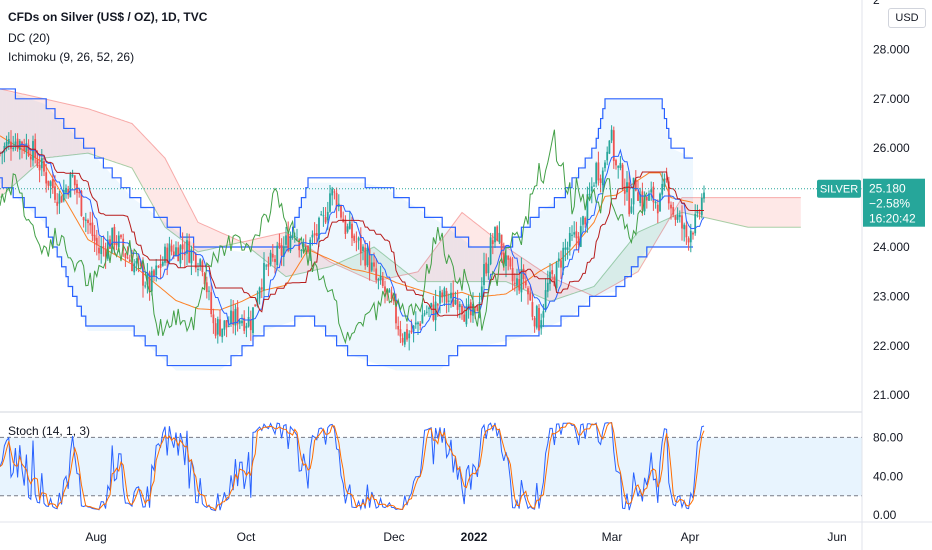 This screenshot has width=932, height=550. What do you see at coordinates (108, 17) in the screenshot?
I see `chart-title: CFDs on Silver (US$ / OZ), 1D, TVC` at bounding box center [108, 17].